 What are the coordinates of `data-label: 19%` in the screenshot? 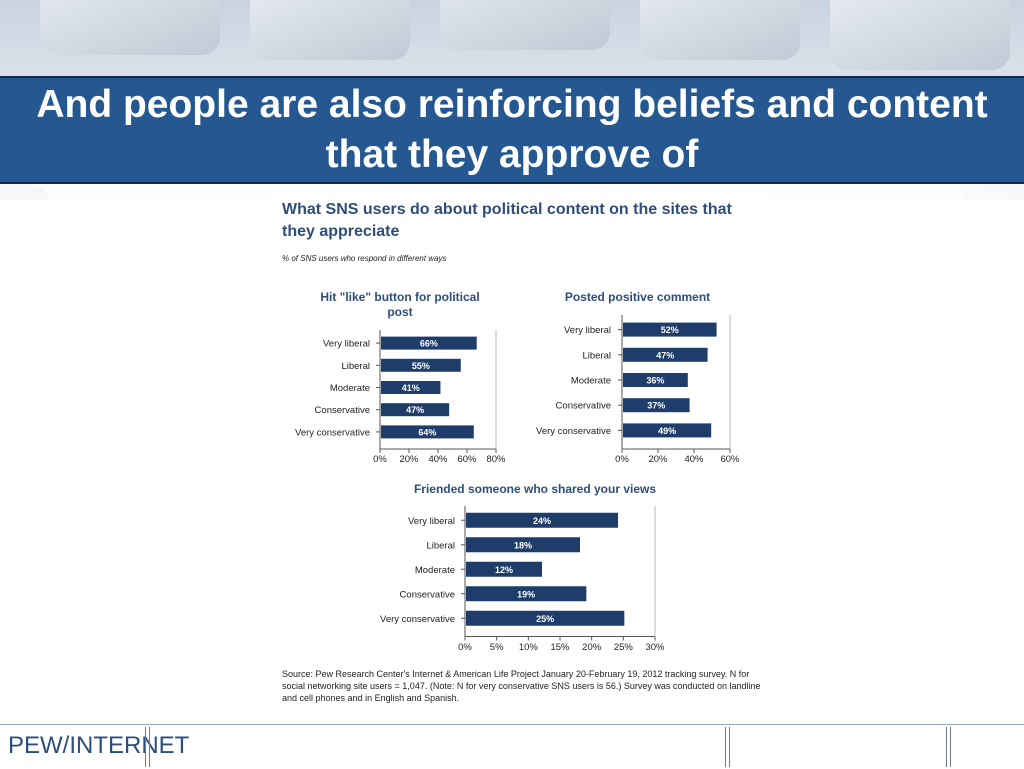 It's located at (526, 594).